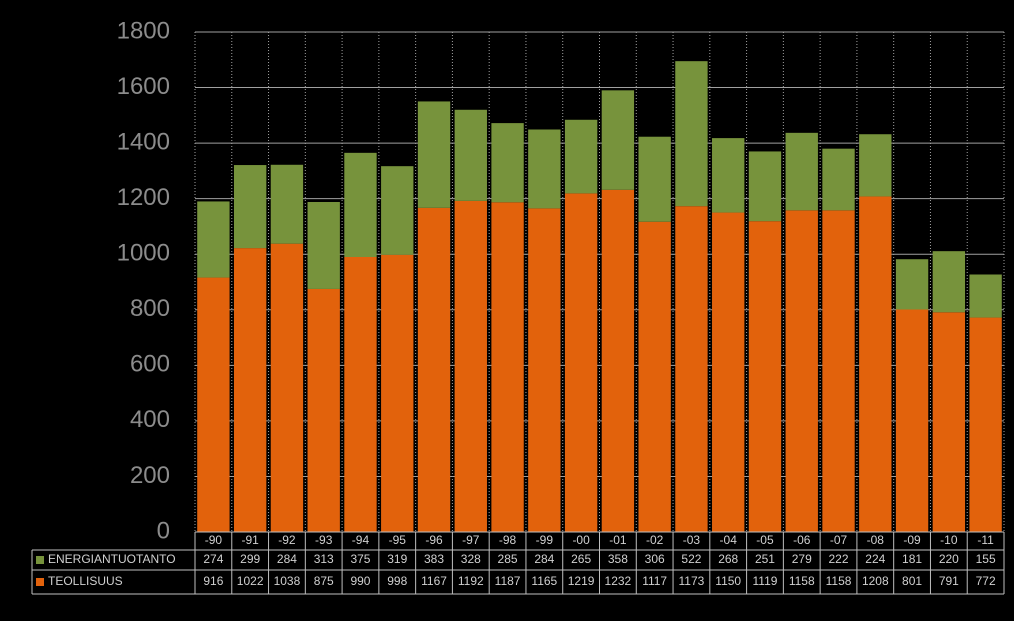 The width and height of the screenshot is (1014, 621). Describe the element at coordinates (986, 559) in the screenshot. I see `table-value: 155` at that location.